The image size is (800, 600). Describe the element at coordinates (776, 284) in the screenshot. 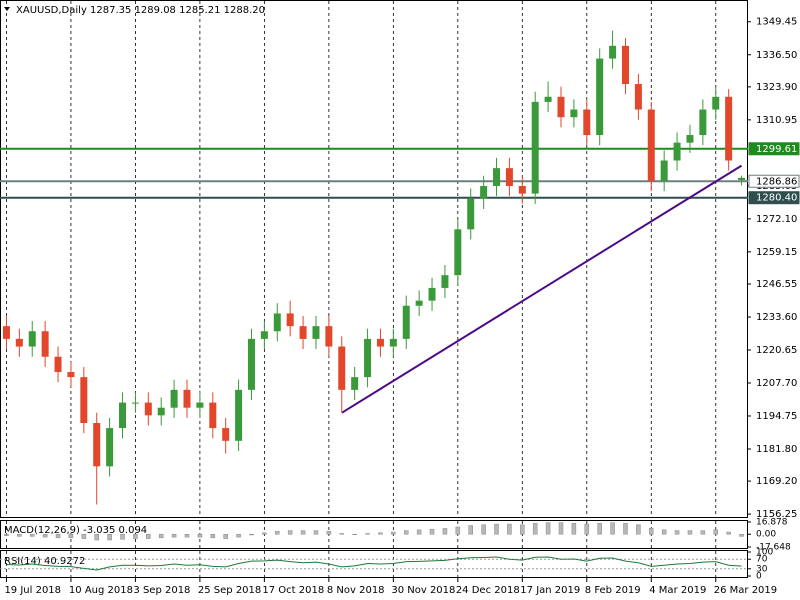

I see `y-tick-label: 1246.55` at that location.